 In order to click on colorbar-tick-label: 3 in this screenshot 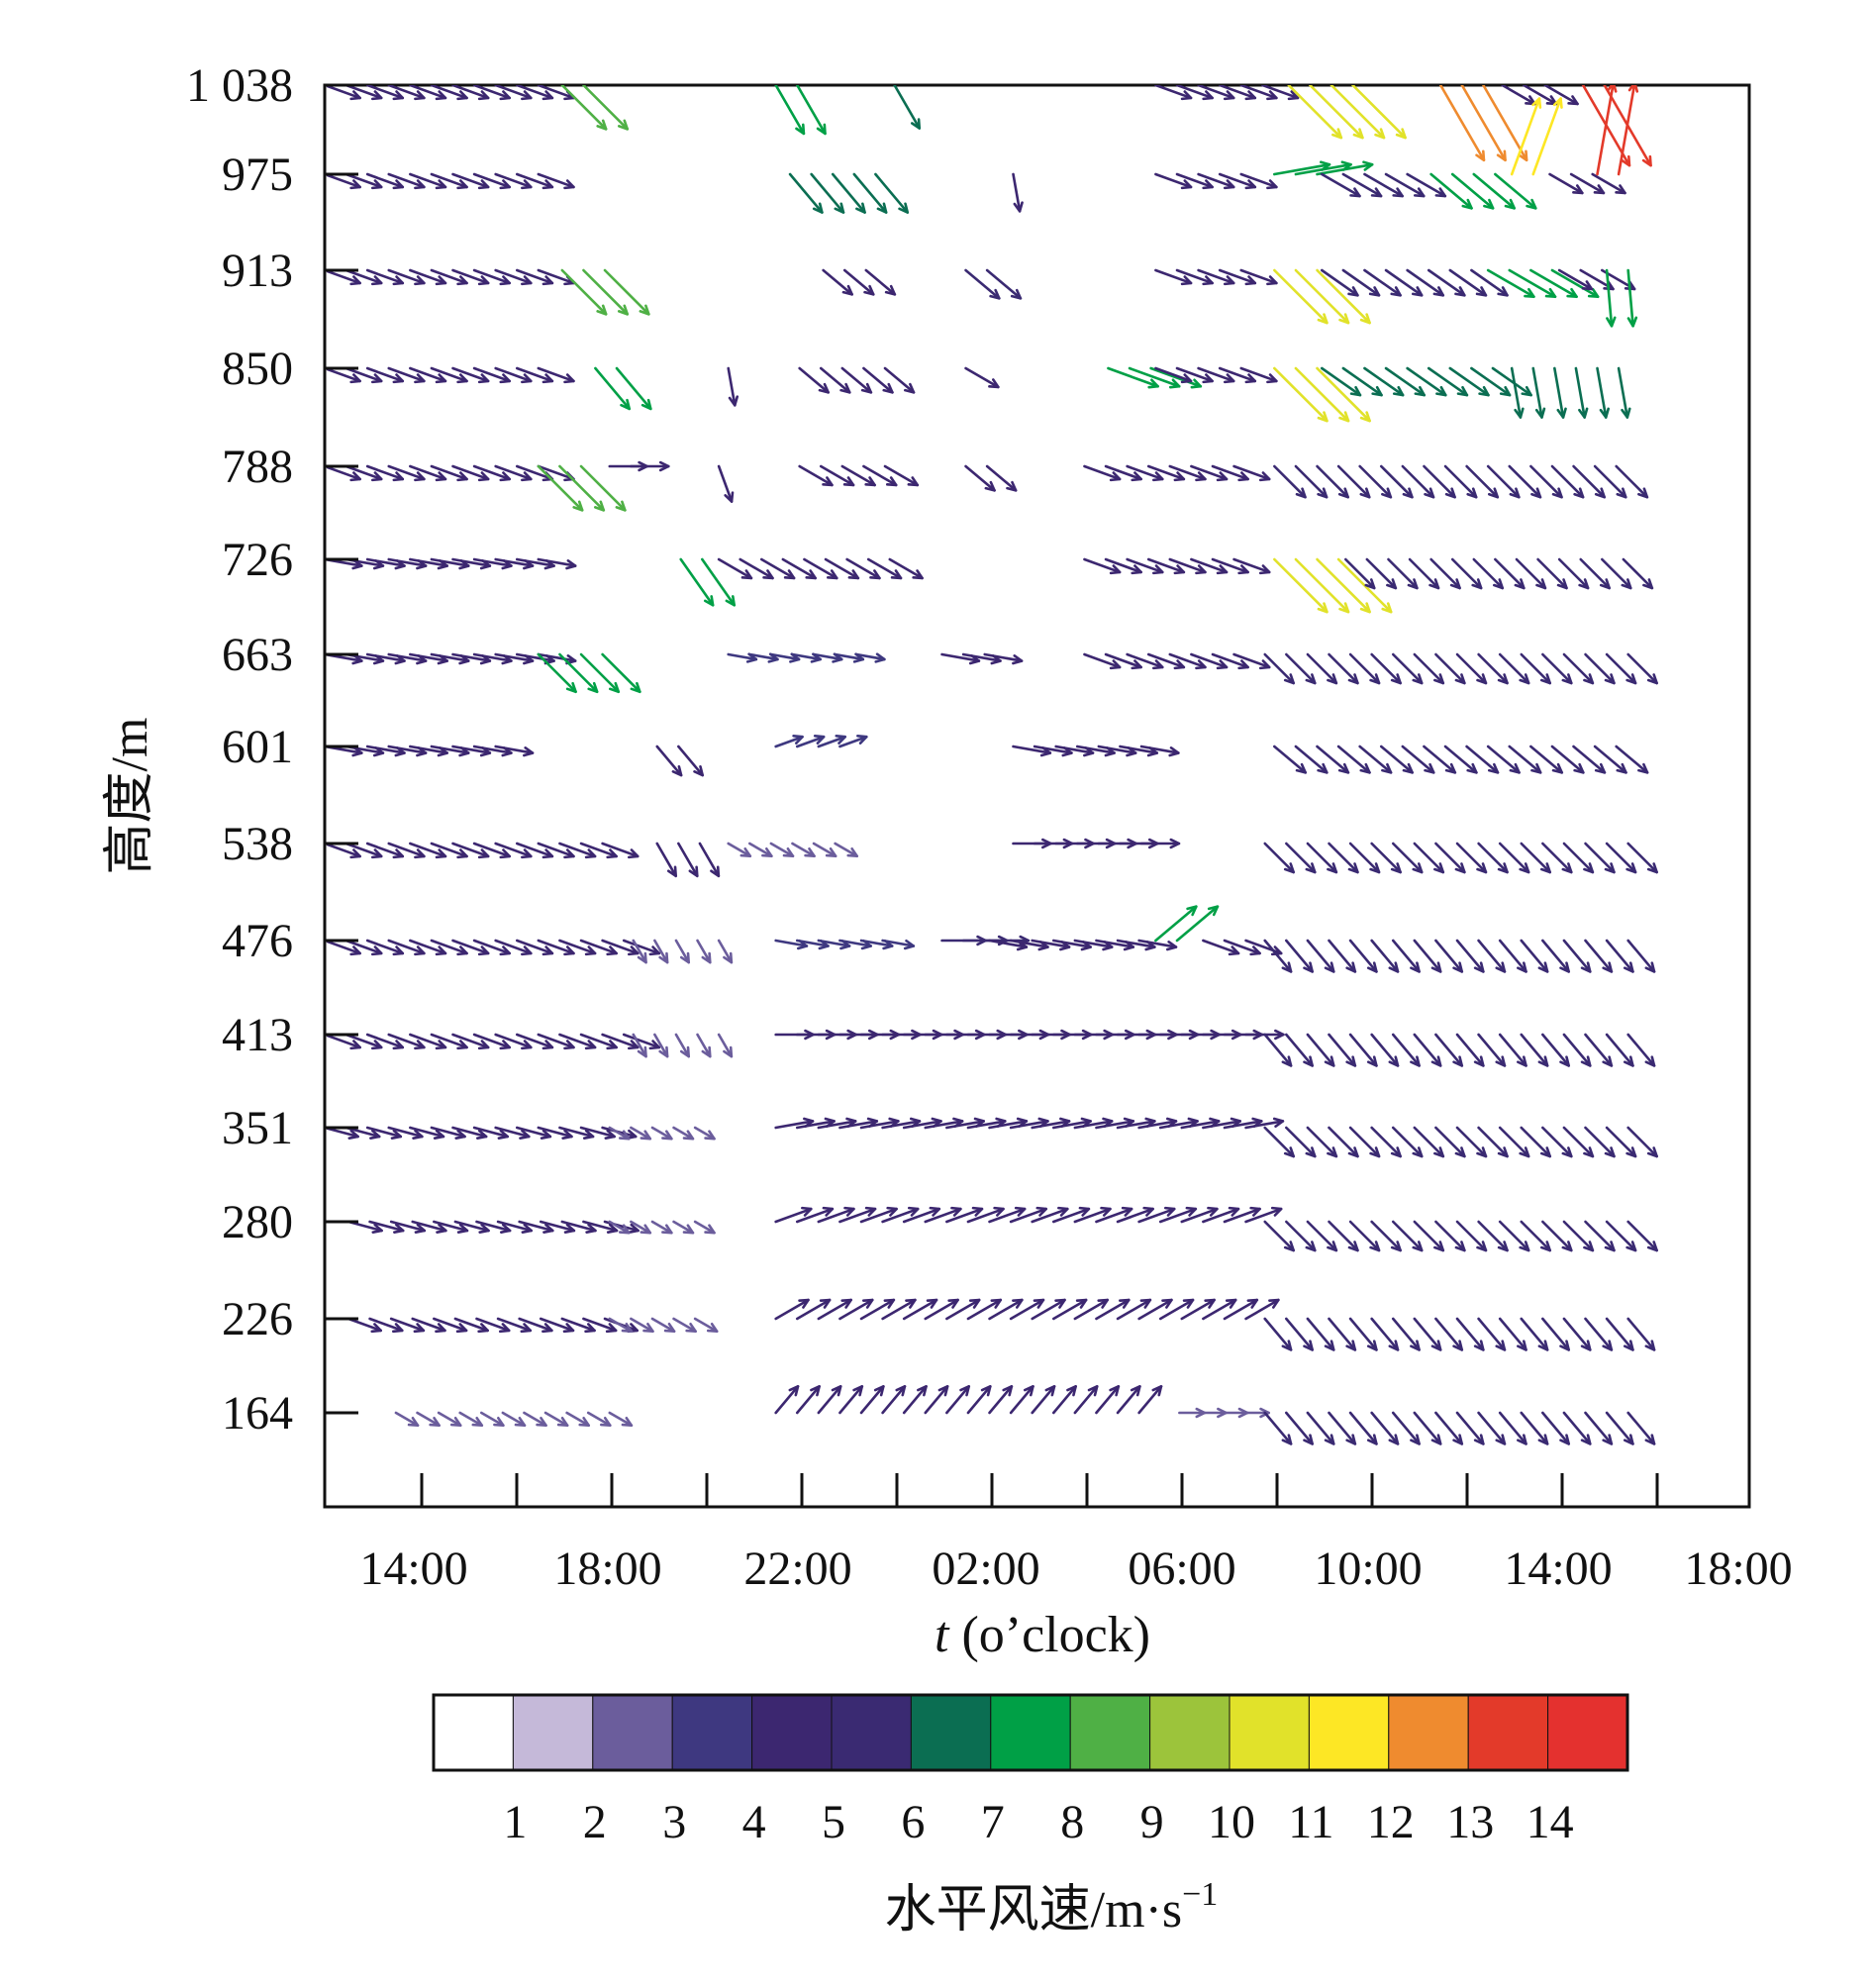, I will do `click(674, 1822)`.